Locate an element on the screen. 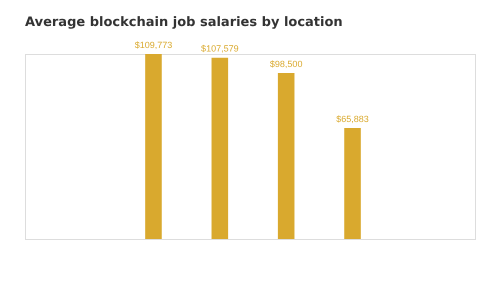 This screenshot has width=500, height=300. data-label: $109,773 is located at coordinates (153, 45).